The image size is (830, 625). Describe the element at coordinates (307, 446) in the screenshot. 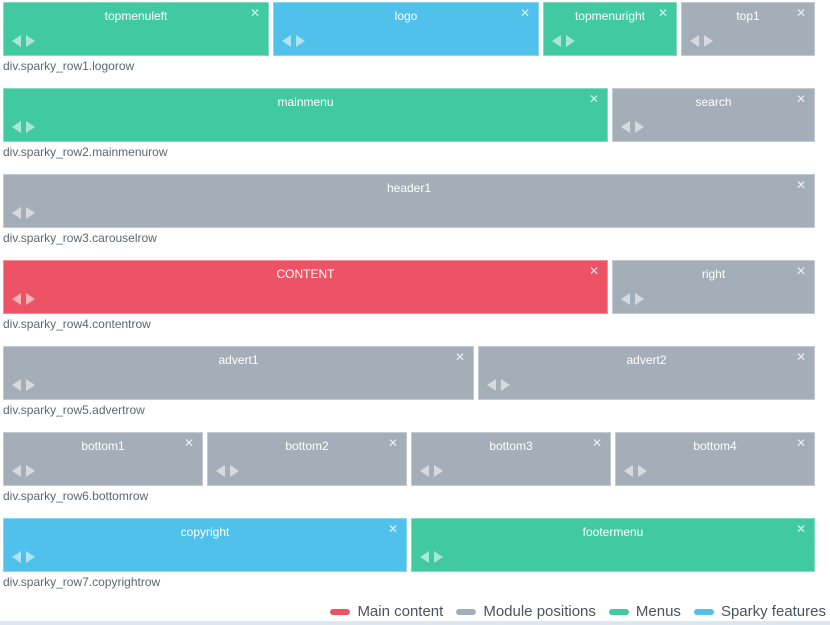

I see `block-title: bottom2` at that location.